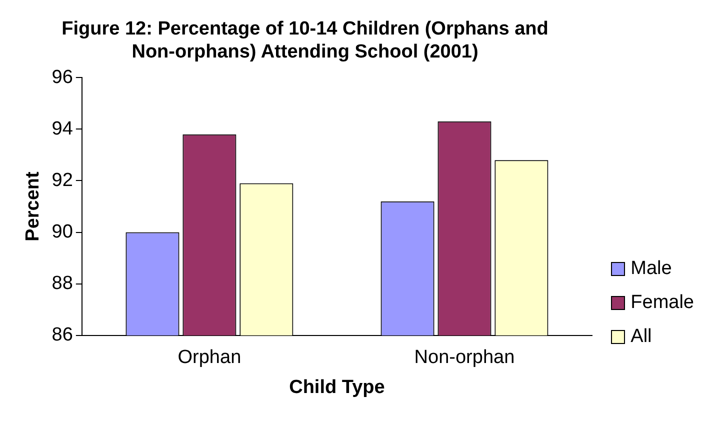 The image size is (707, 421). I want to click on legend-label: All, so click(641, 337).